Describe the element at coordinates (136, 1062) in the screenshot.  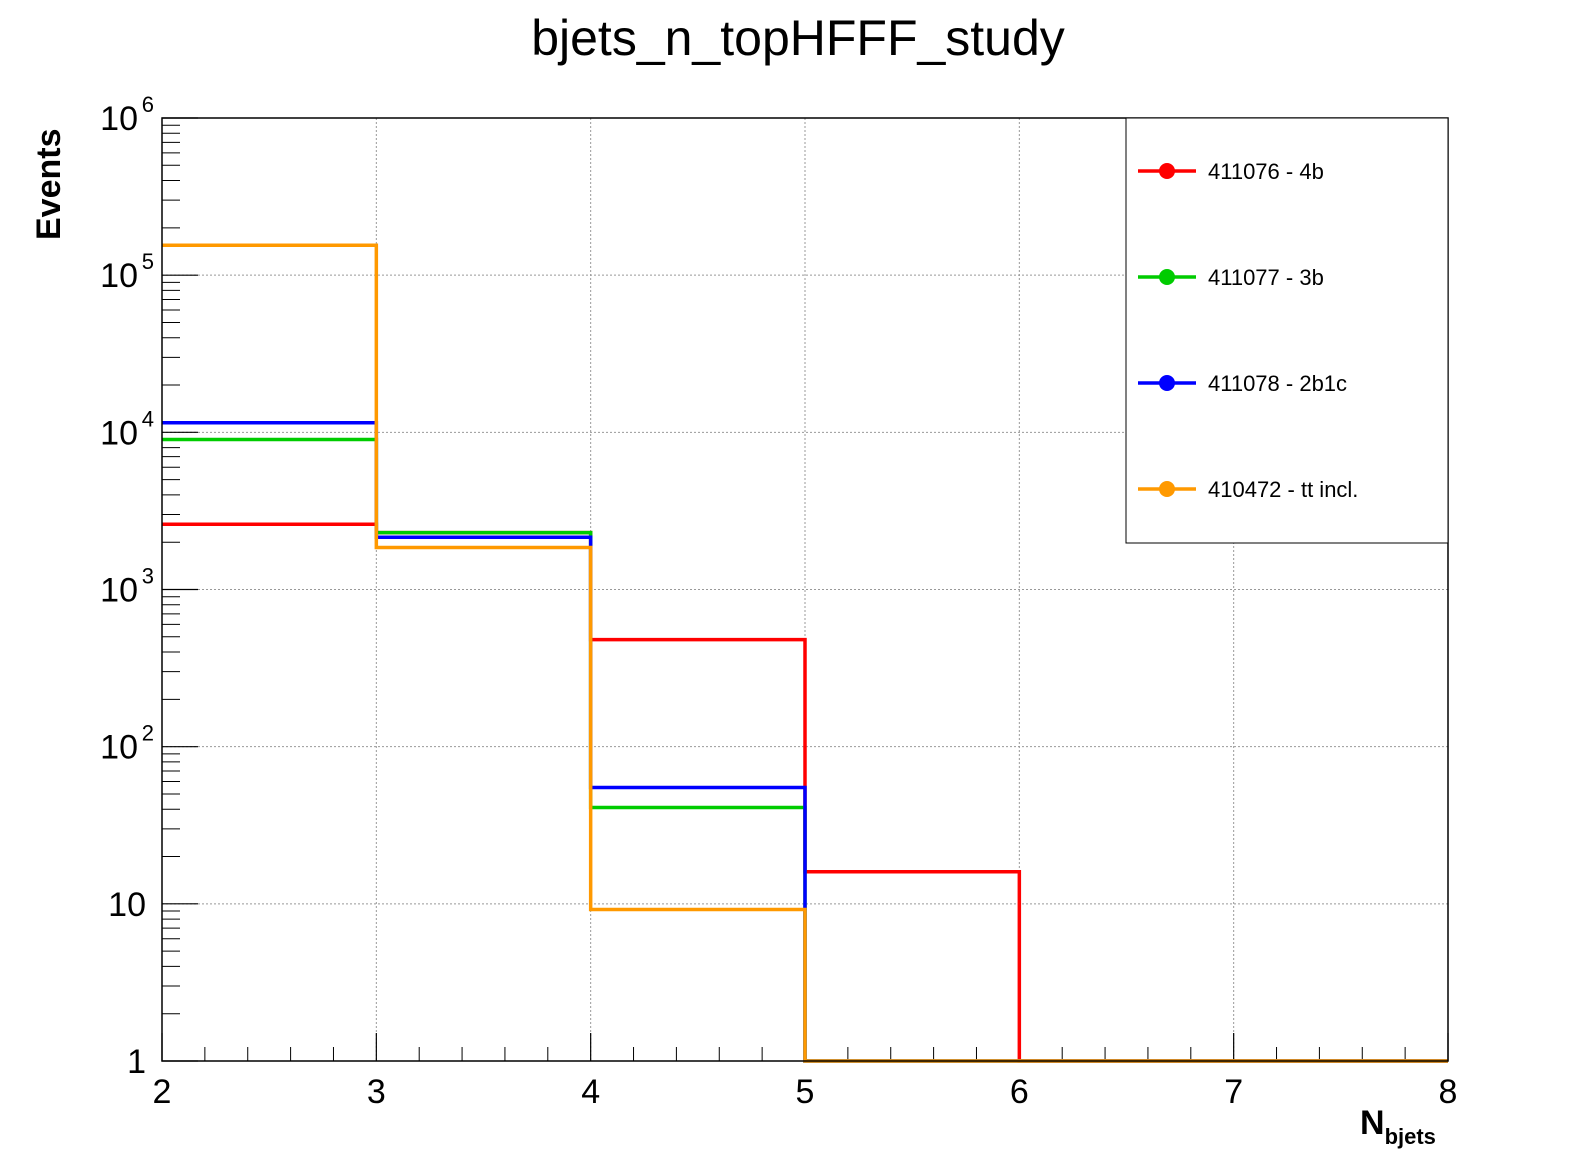
I see `y-tick-label: 1` at that location.